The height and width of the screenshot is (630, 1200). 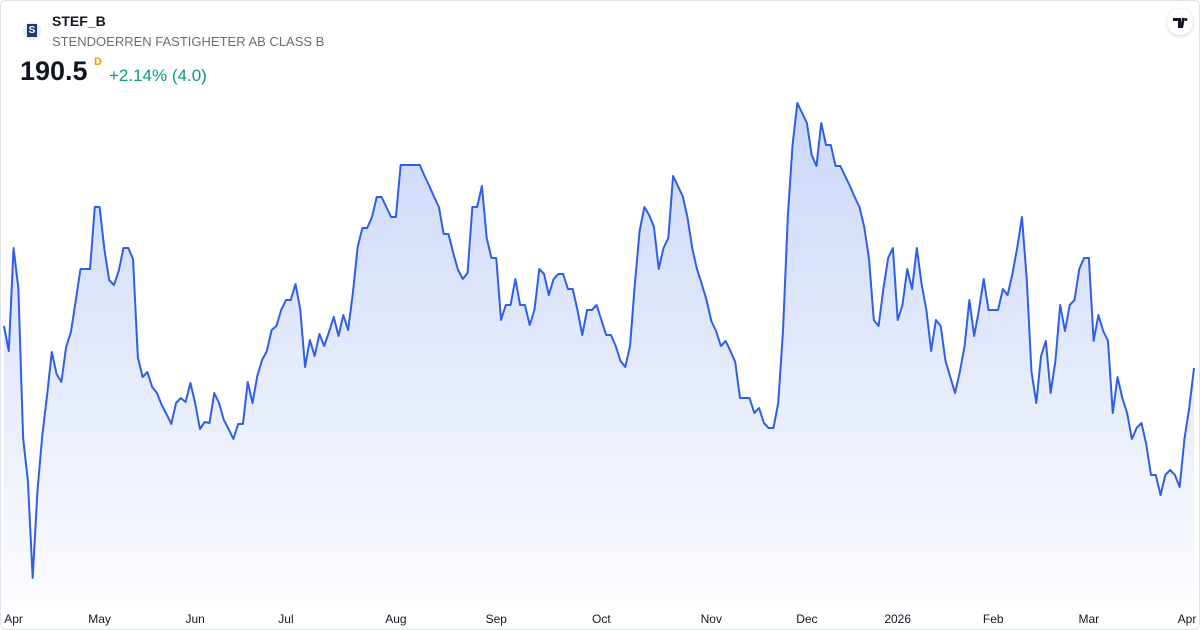 I want to click on symbol-logo: S, so click(x=32, y=31).